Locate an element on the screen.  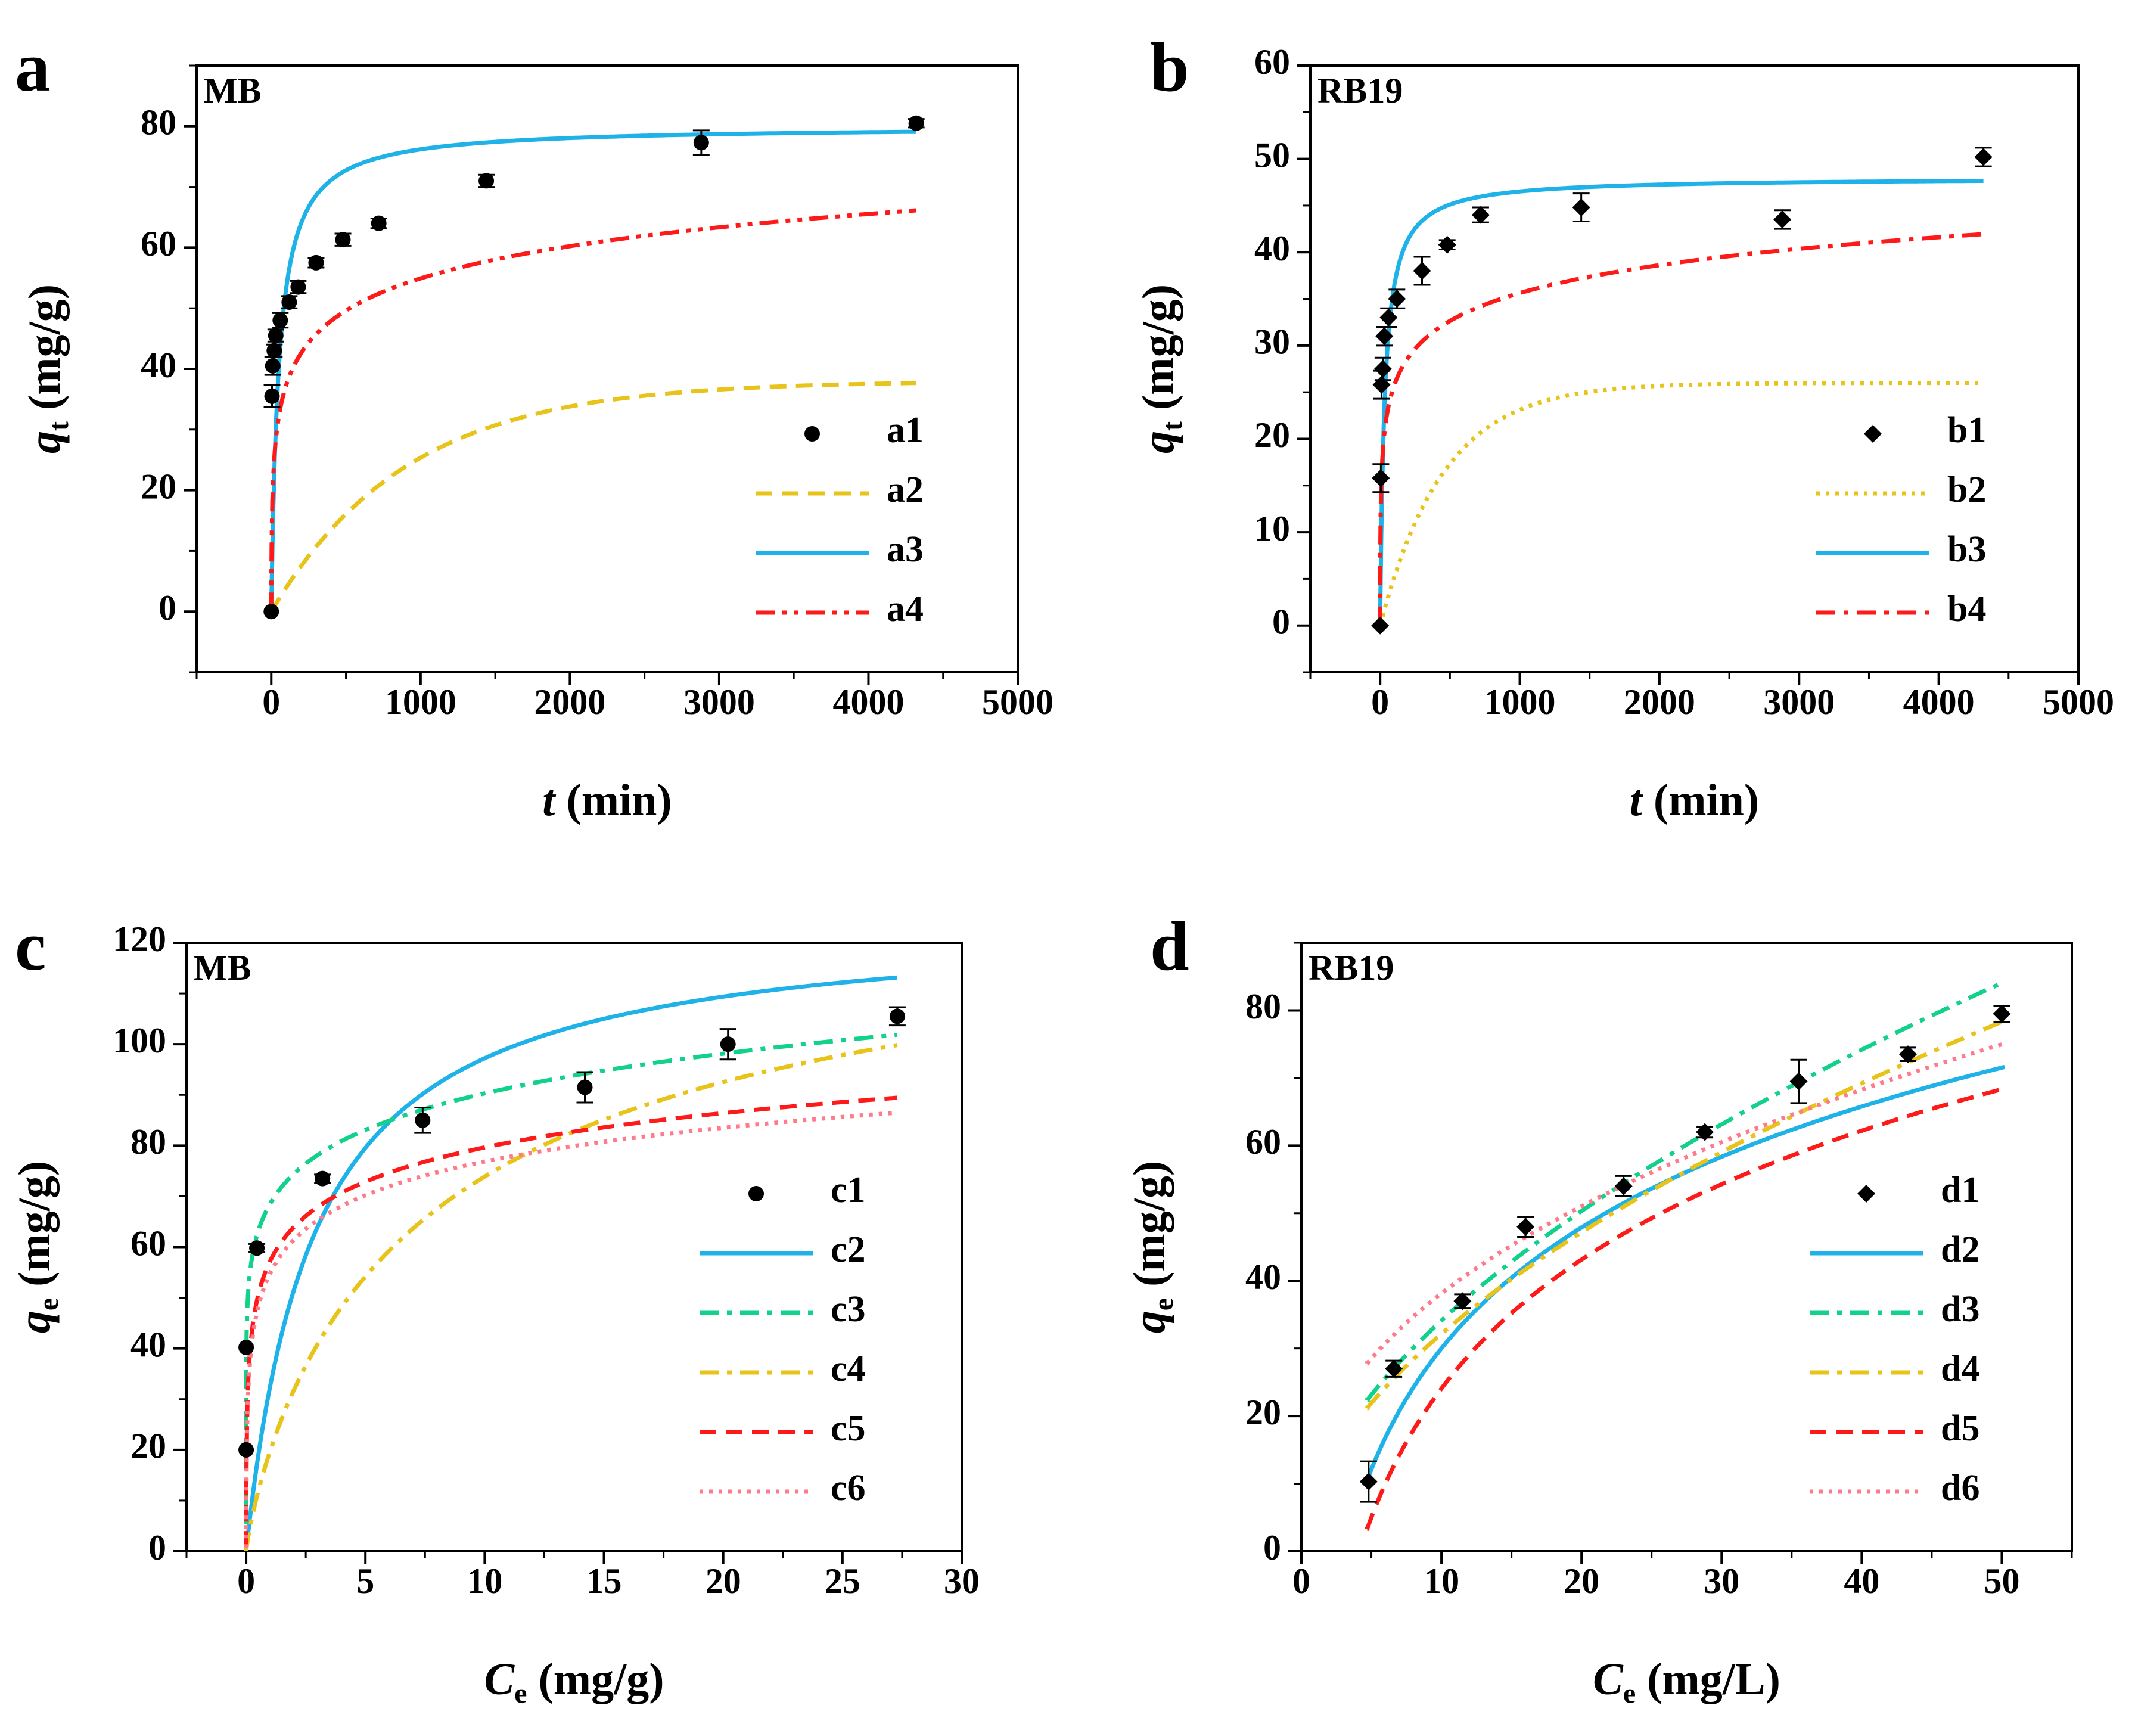
legend: c1 c2 c3 c4 c5 c6 is located at coordinates (783, 1339).